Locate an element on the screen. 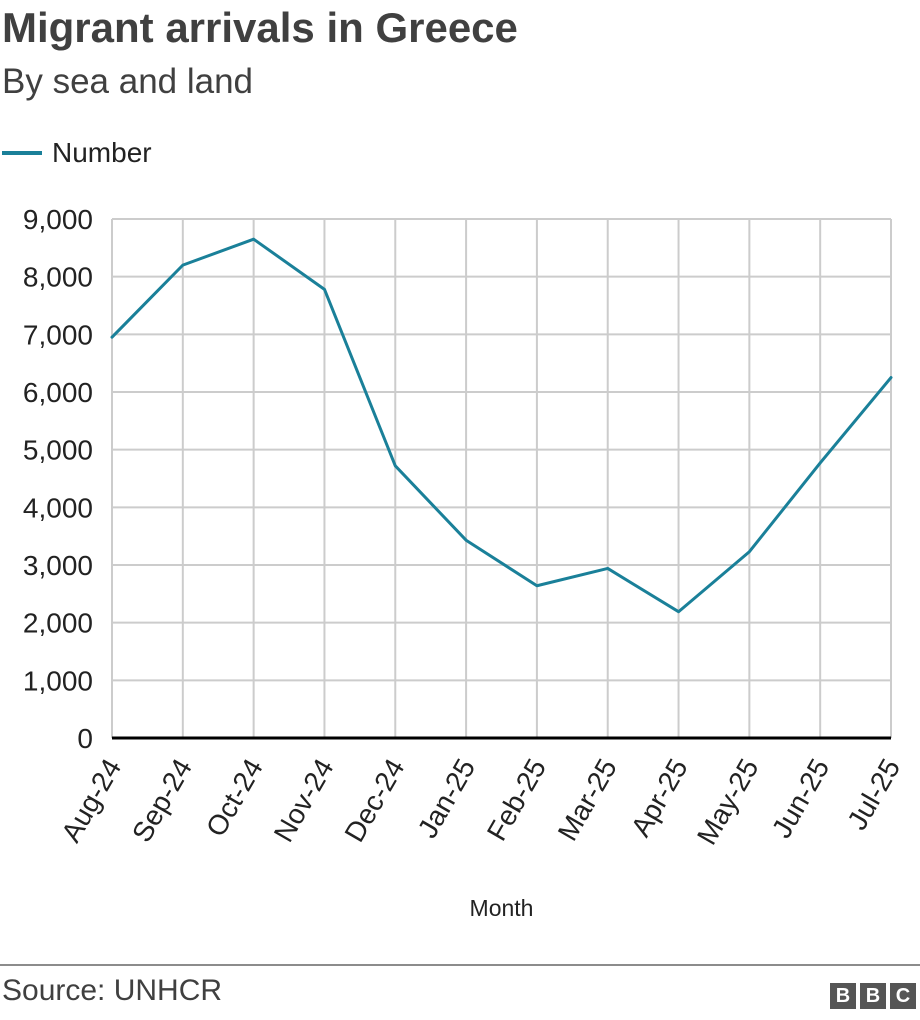 The width and height of the screenshot is (920, 1020). y-tick-label: 0 is located at coordinates (85, 738).